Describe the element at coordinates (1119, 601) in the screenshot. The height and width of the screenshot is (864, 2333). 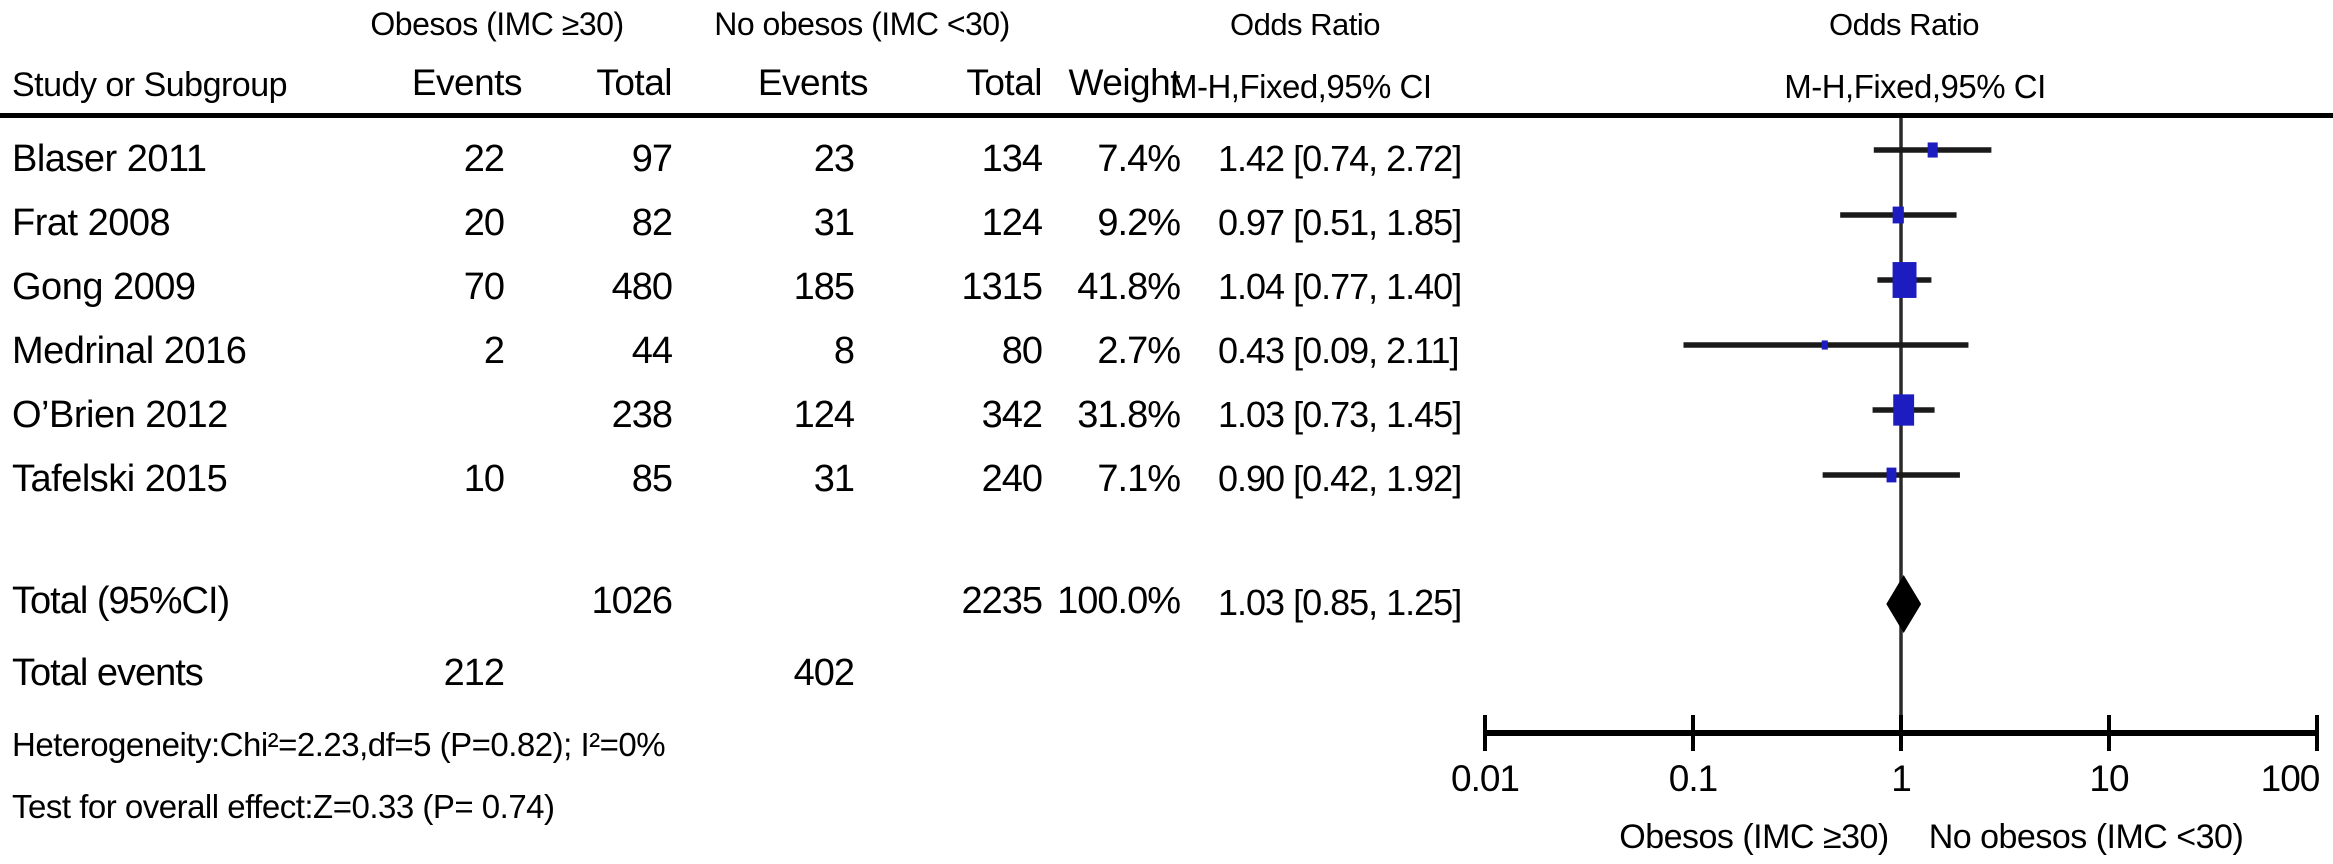
I see `total-row-weight: 100.0%` at that location.